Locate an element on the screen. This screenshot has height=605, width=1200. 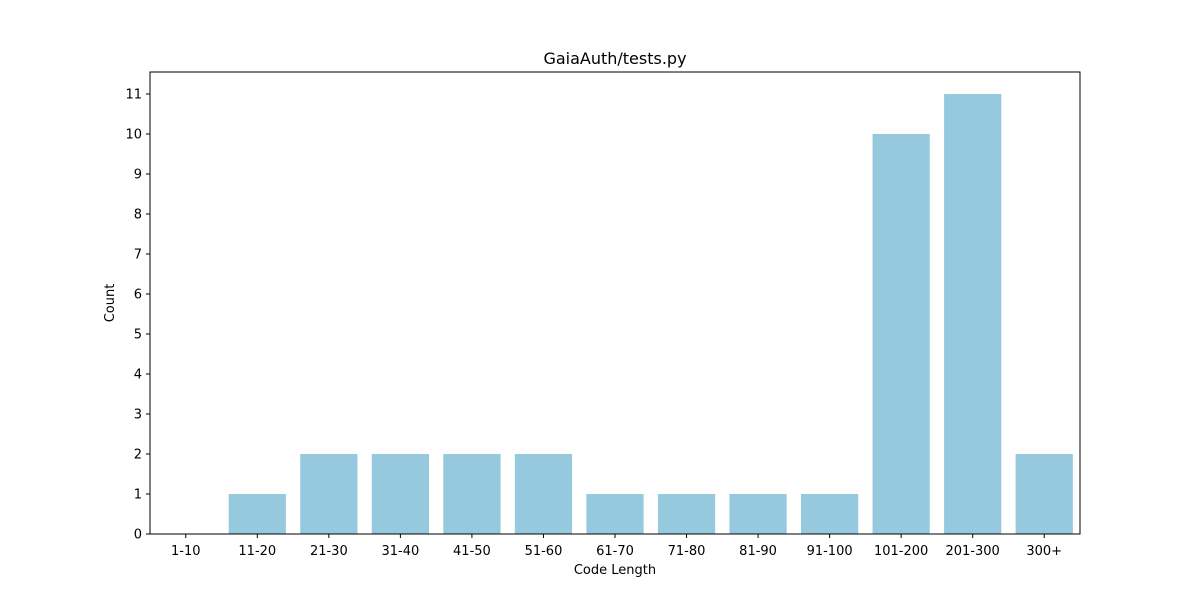
x-tick-label: 21-30 is located at coordinates (329, 551).